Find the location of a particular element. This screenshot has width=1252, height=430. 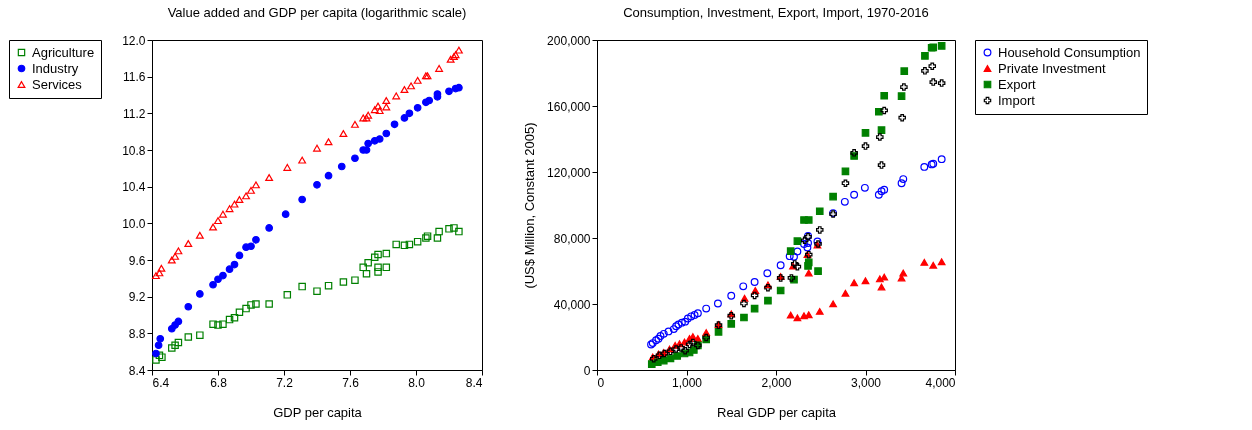

x-tick-label: 0 is located at coordinates (601, 382).